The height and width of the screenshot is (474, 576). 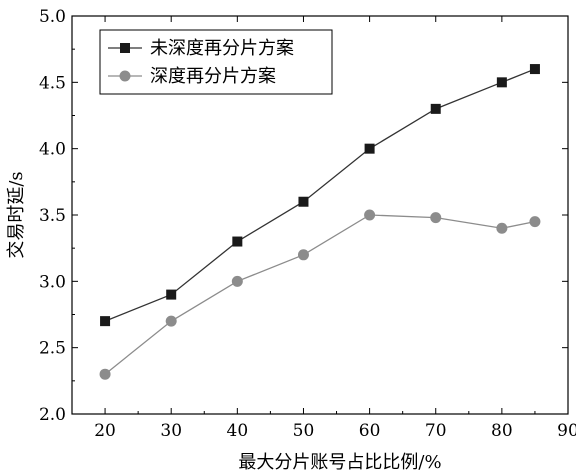 I want to click on x-tick-label: 40, so click(x=238, y=431).